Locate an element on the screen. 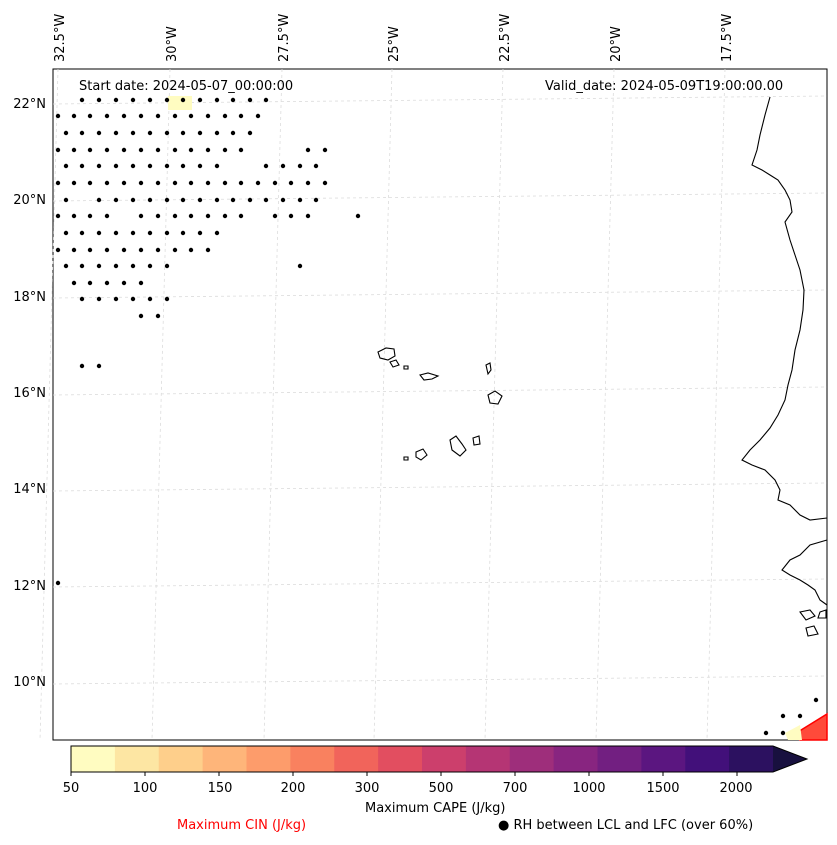  island-maio is located at coordinates (476, 440).